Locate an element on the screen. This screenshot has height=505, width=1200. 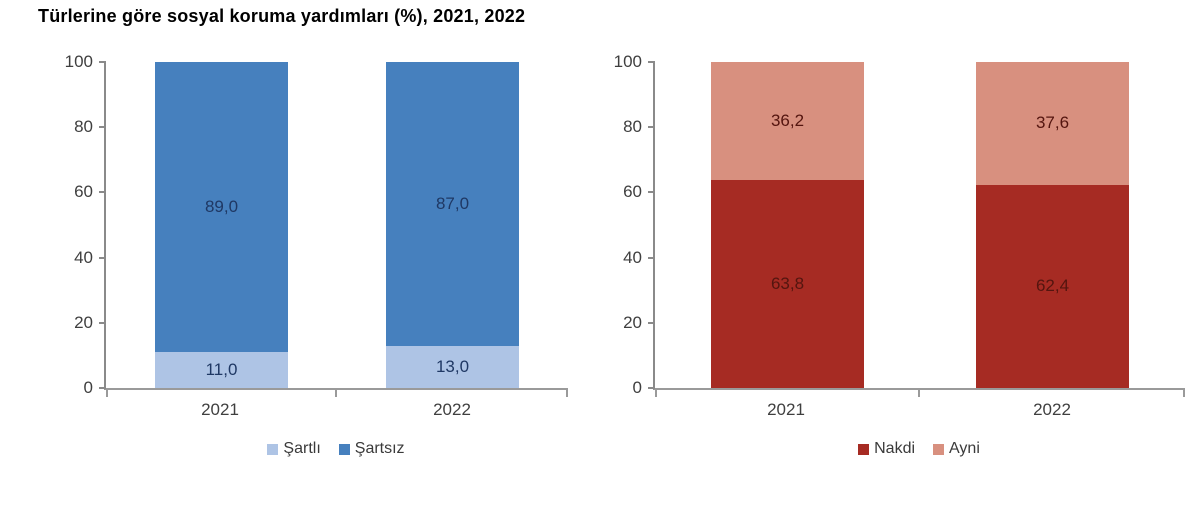
legend-item-nakdi: Nakdi is located at coordinates (886, 449).